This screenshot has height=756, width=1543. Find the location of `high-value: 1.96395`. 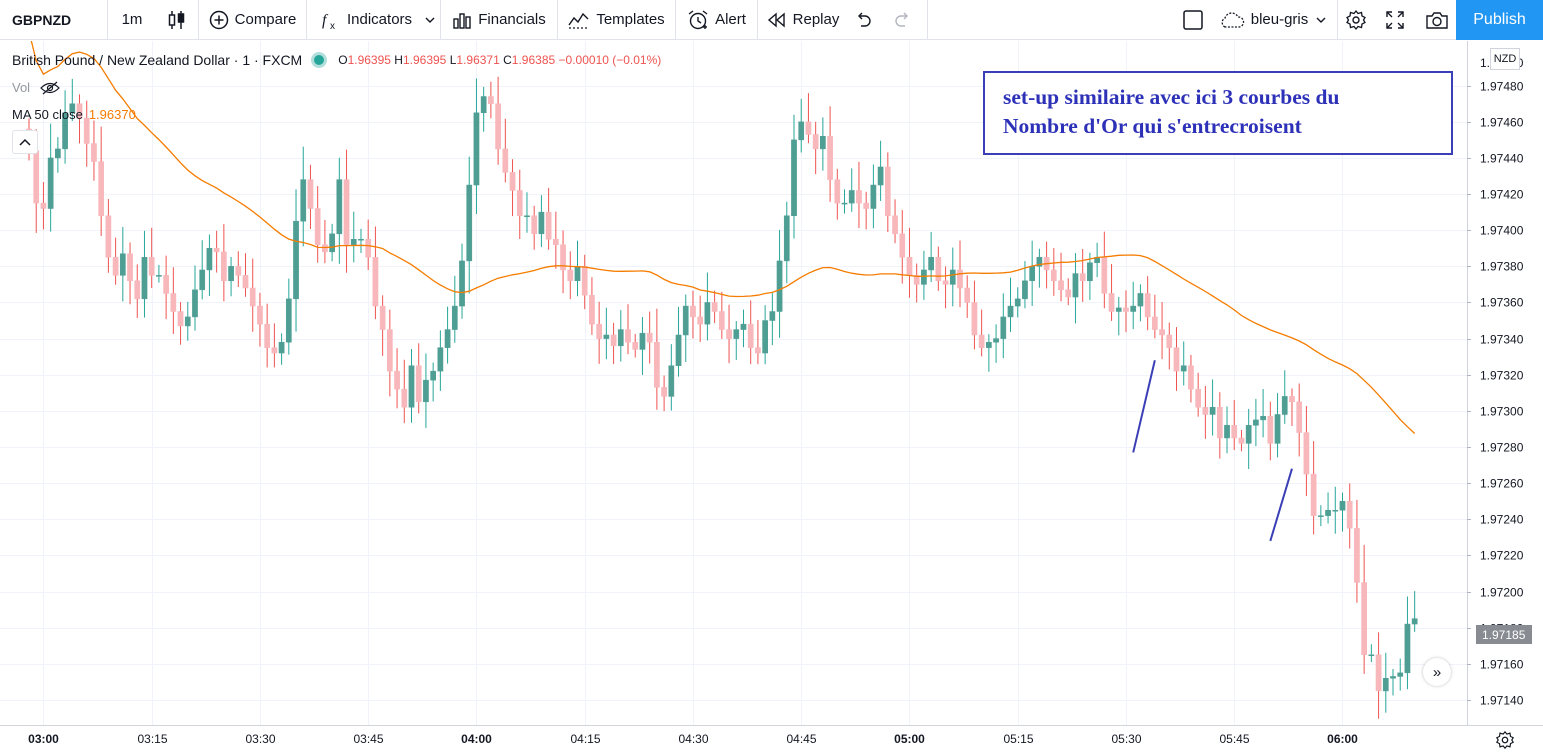

high-value: 1.96395 is located at coordinates (424, 60).